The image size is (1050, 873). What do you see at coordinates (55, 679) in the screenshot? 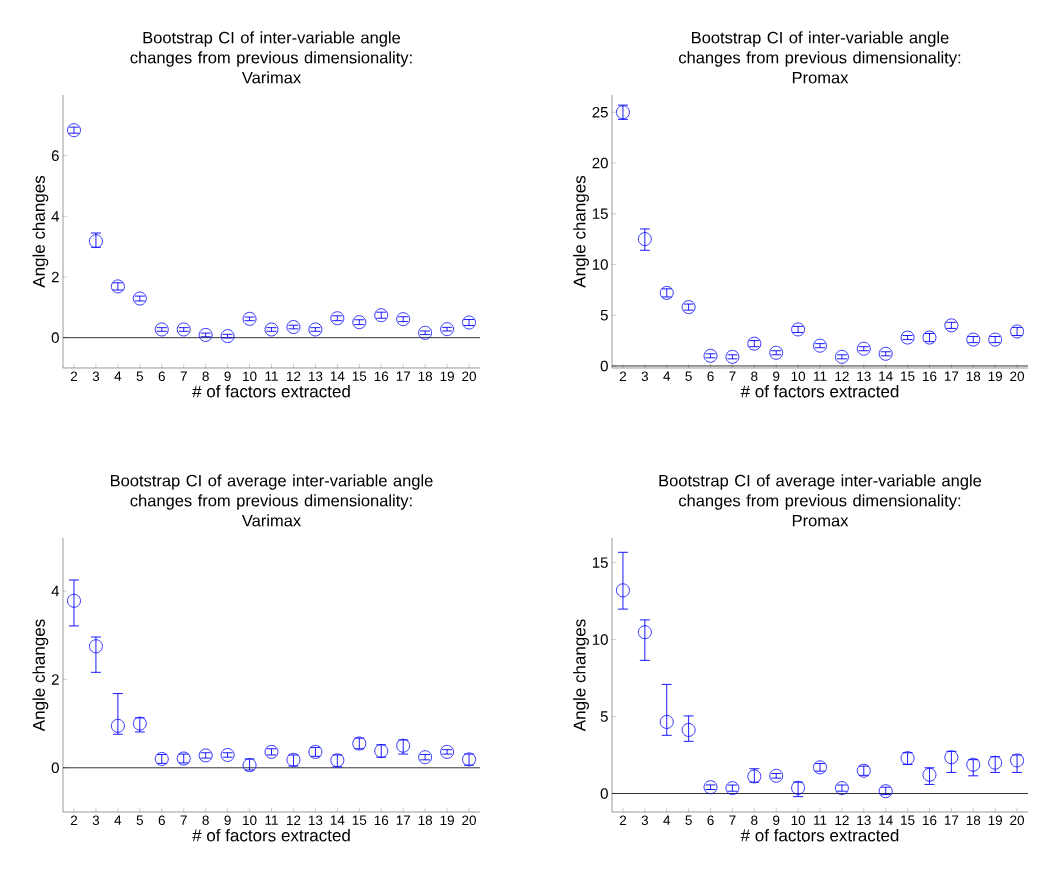
I see `y-tick-label: 2` at bounding box center [55, 679].